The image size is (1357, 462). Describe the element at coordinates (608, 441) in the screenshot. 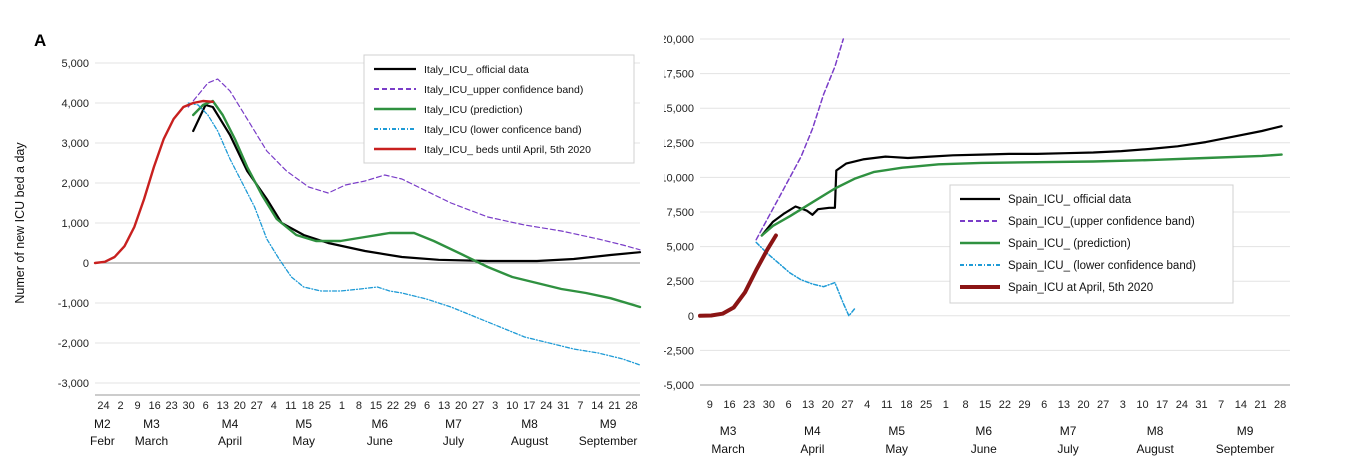

I see `x-month-name-label: September` at that location.